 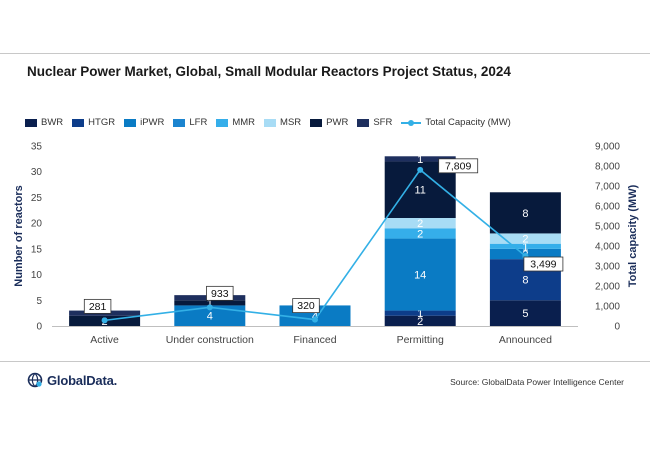 I want to click on legend-item-pwr: PWR, so click(x=329, y=122).